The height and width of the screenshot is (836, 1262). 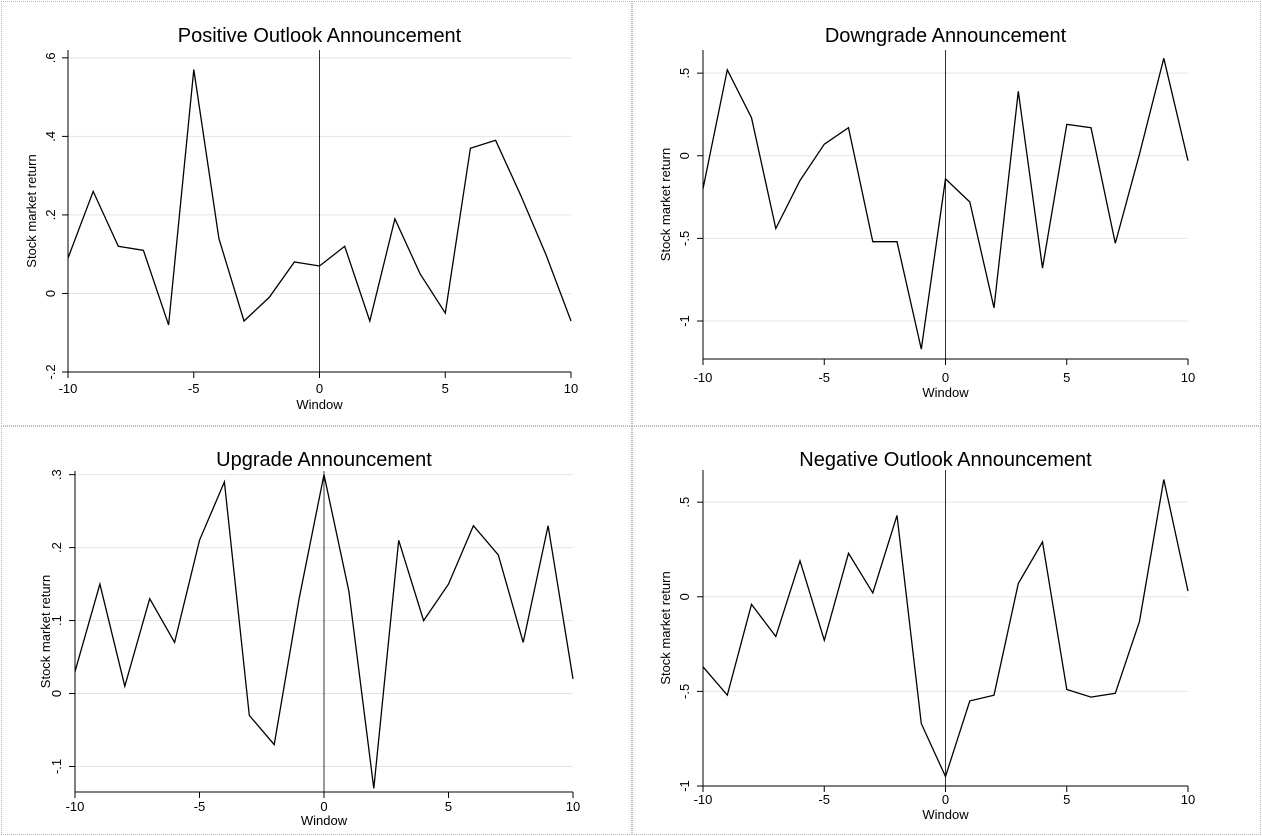 I want to click on y-tick-label: .2, so click(x=50, y=215).